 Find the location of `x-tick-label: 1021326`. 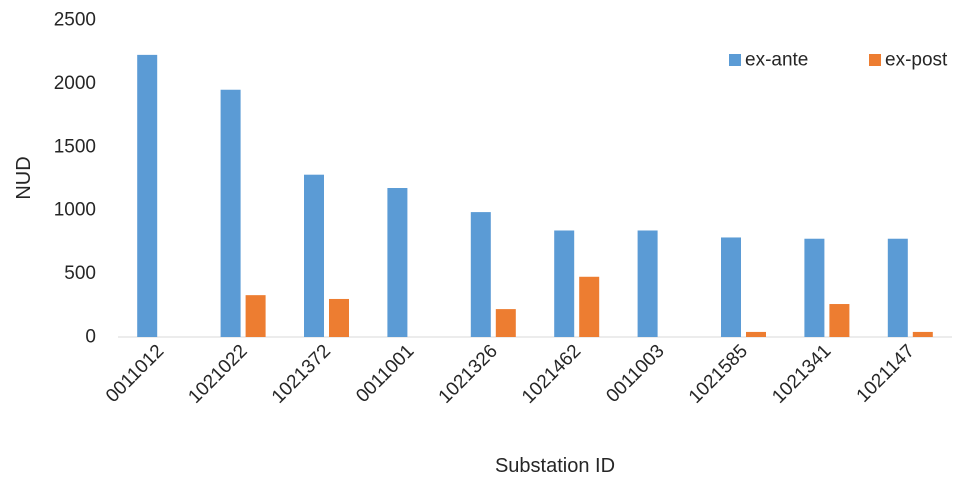

x-tick-label: 1021326 is located at coordinates (468, 374).